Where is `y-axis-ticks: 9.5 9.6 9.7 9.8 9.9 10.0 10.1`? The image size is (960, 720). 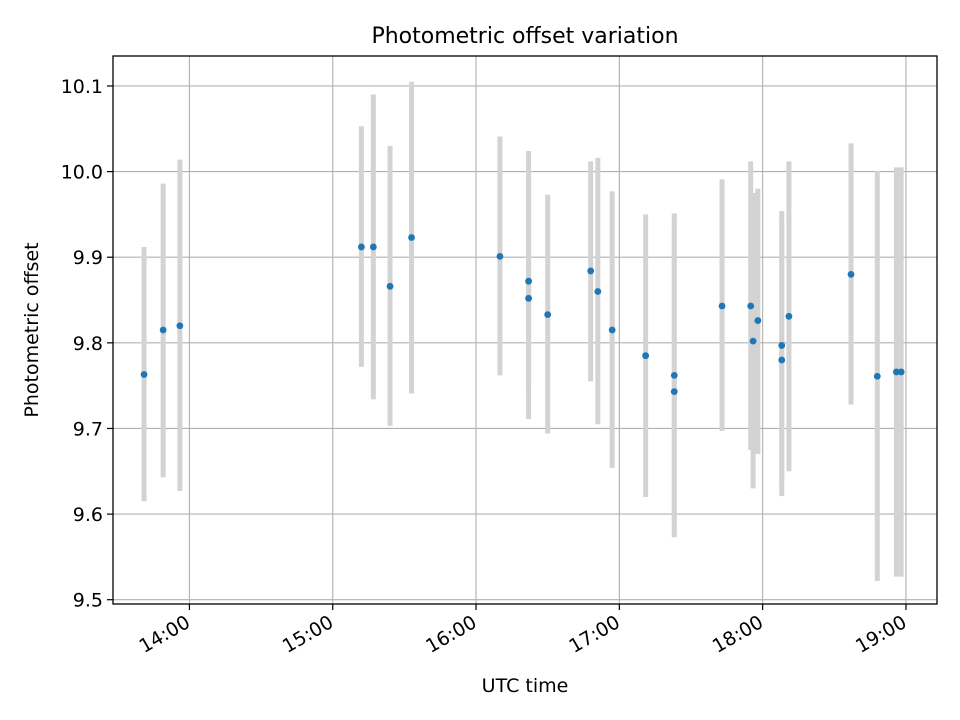 y-axis-ticks: 9.5 9.6 9.7 9.8 9.9 10.0 10.1 is located at coordinates (87, 344).